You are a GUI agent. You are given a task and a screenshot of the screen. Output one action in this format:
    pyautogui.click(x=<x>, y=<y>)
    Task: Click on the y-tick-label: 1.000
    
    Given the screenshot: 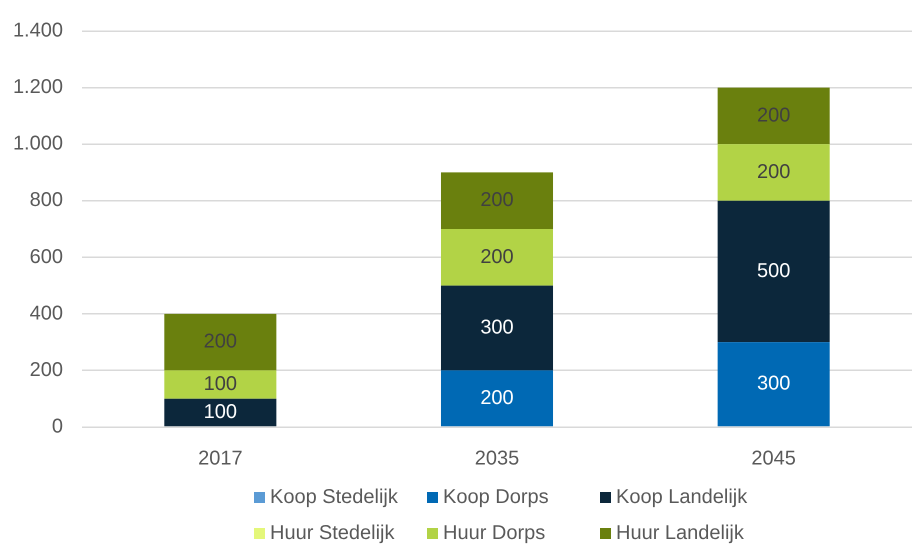 What is the action you would take?
    pyautogui.click(x=37, y=143)
    